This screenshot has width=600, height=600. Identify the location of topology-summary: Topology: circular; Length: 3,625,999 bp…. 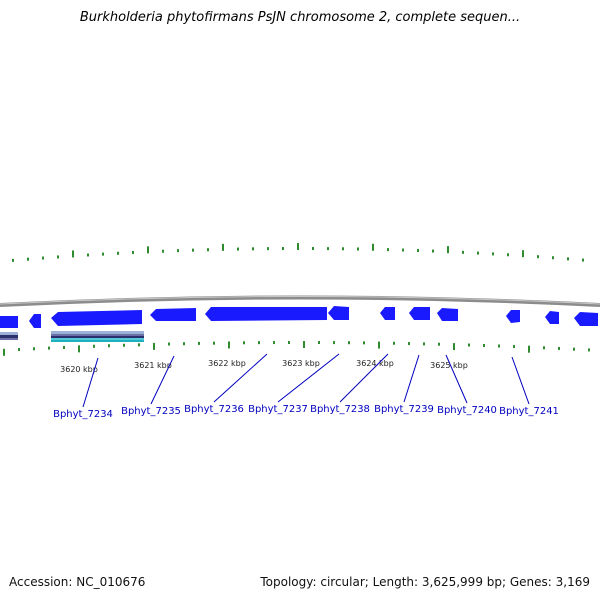
(425, 582).